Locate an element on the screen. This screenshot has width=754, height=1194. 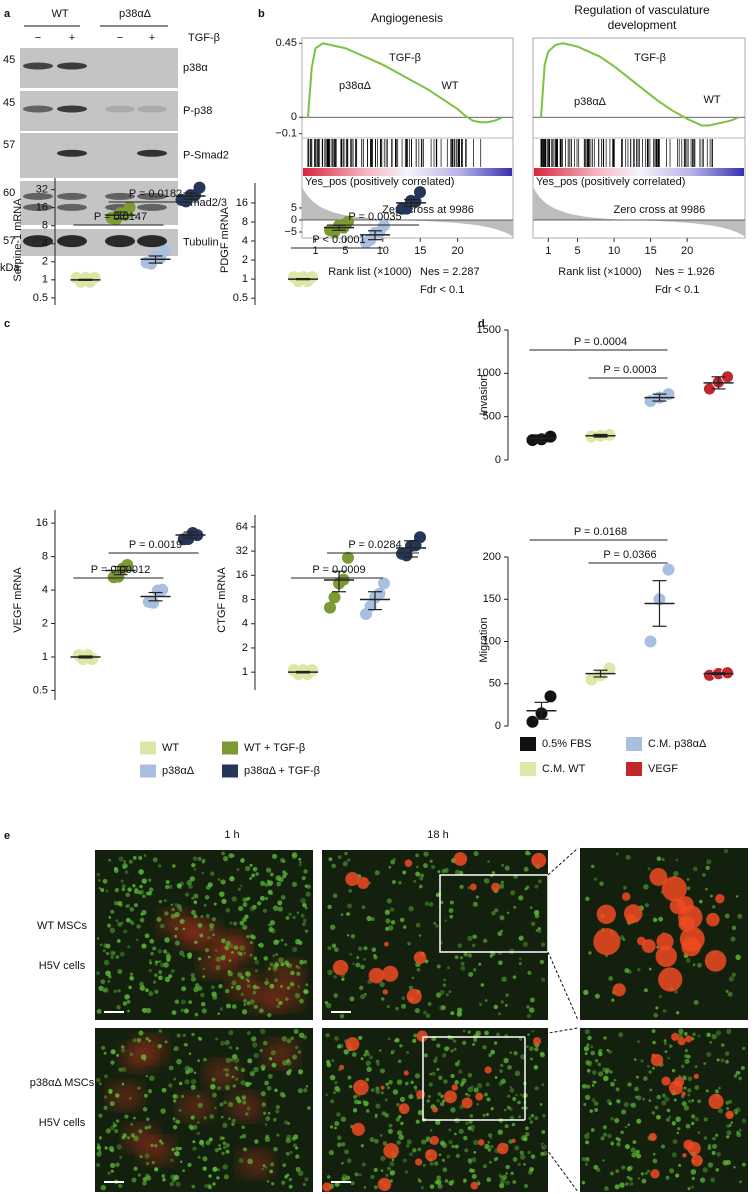
y-axis-label: Serpine-1 mRNA is located at coordinates (18, 240).